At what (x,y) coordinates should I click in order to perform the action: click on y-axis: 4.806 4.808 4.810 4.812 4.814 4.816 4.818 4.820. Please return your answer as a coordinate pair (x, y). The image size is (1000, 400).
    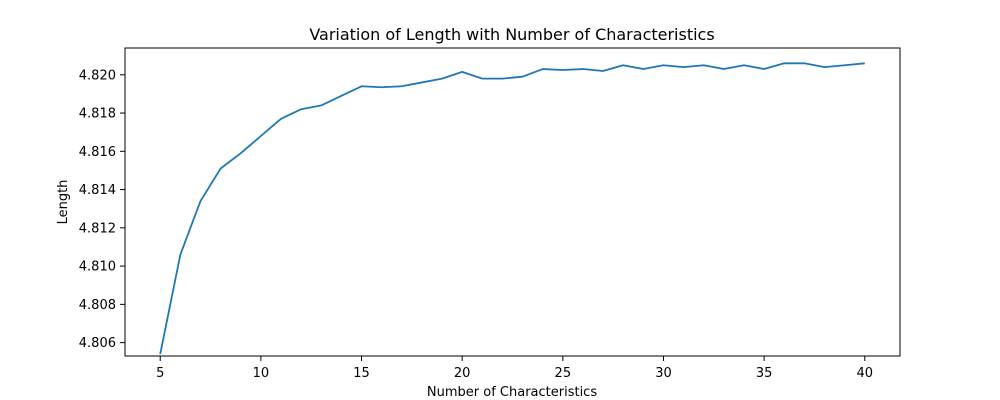
    Looking at the image, I should click on (102, 209).